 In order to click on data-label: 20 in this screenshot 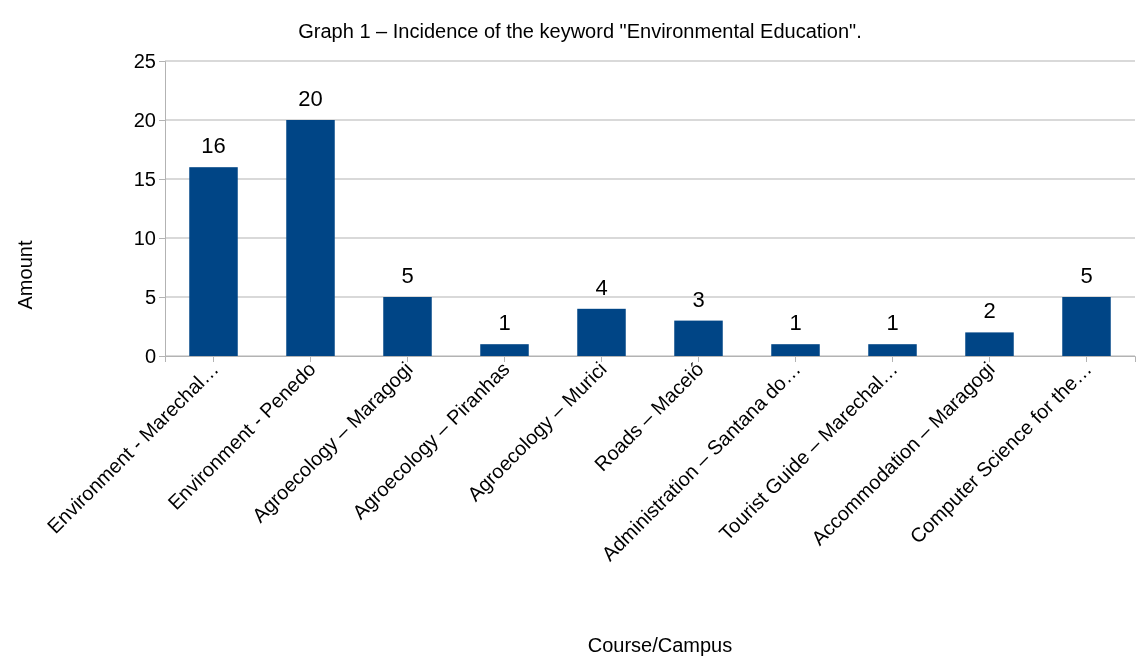, I will do `click(310, 98)`.